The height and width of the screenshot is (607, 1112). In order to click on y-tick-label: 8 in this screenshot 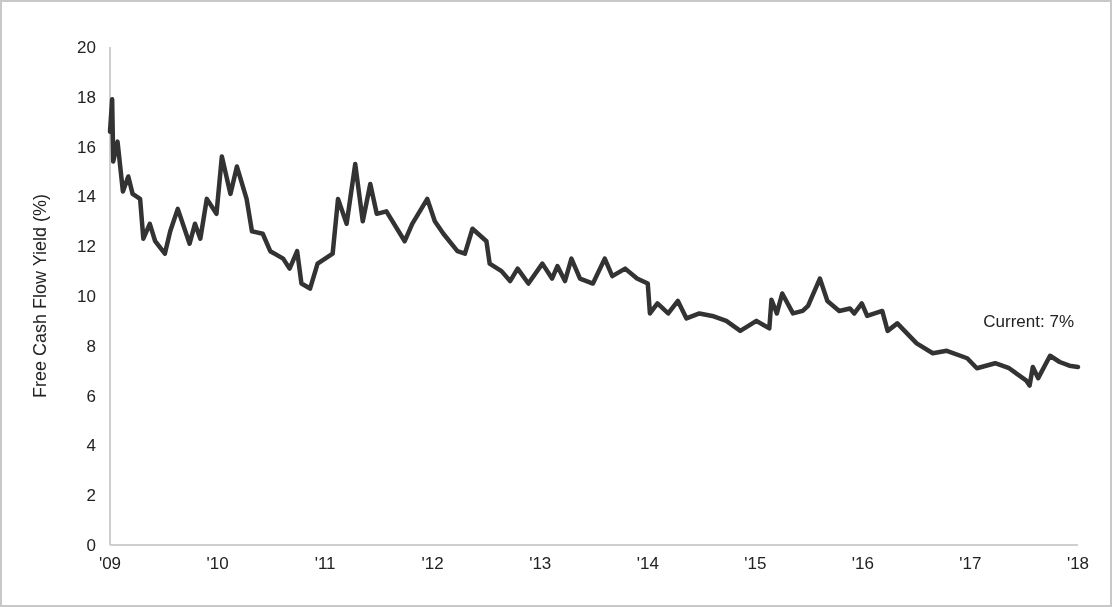, I will do `click(91, 346)`.